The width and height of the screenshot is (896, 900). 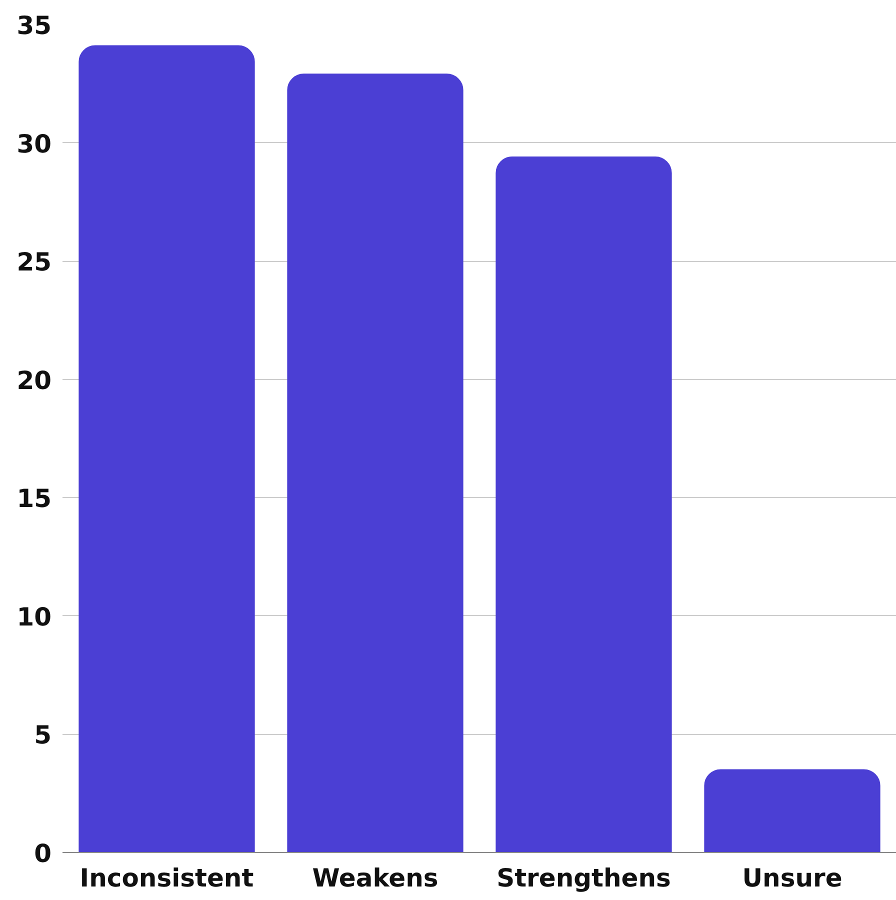 What do you see at coordinates (34, 617) in the screenshot?
I see `y-tick-label: 10` at bounding box center [34, 617].